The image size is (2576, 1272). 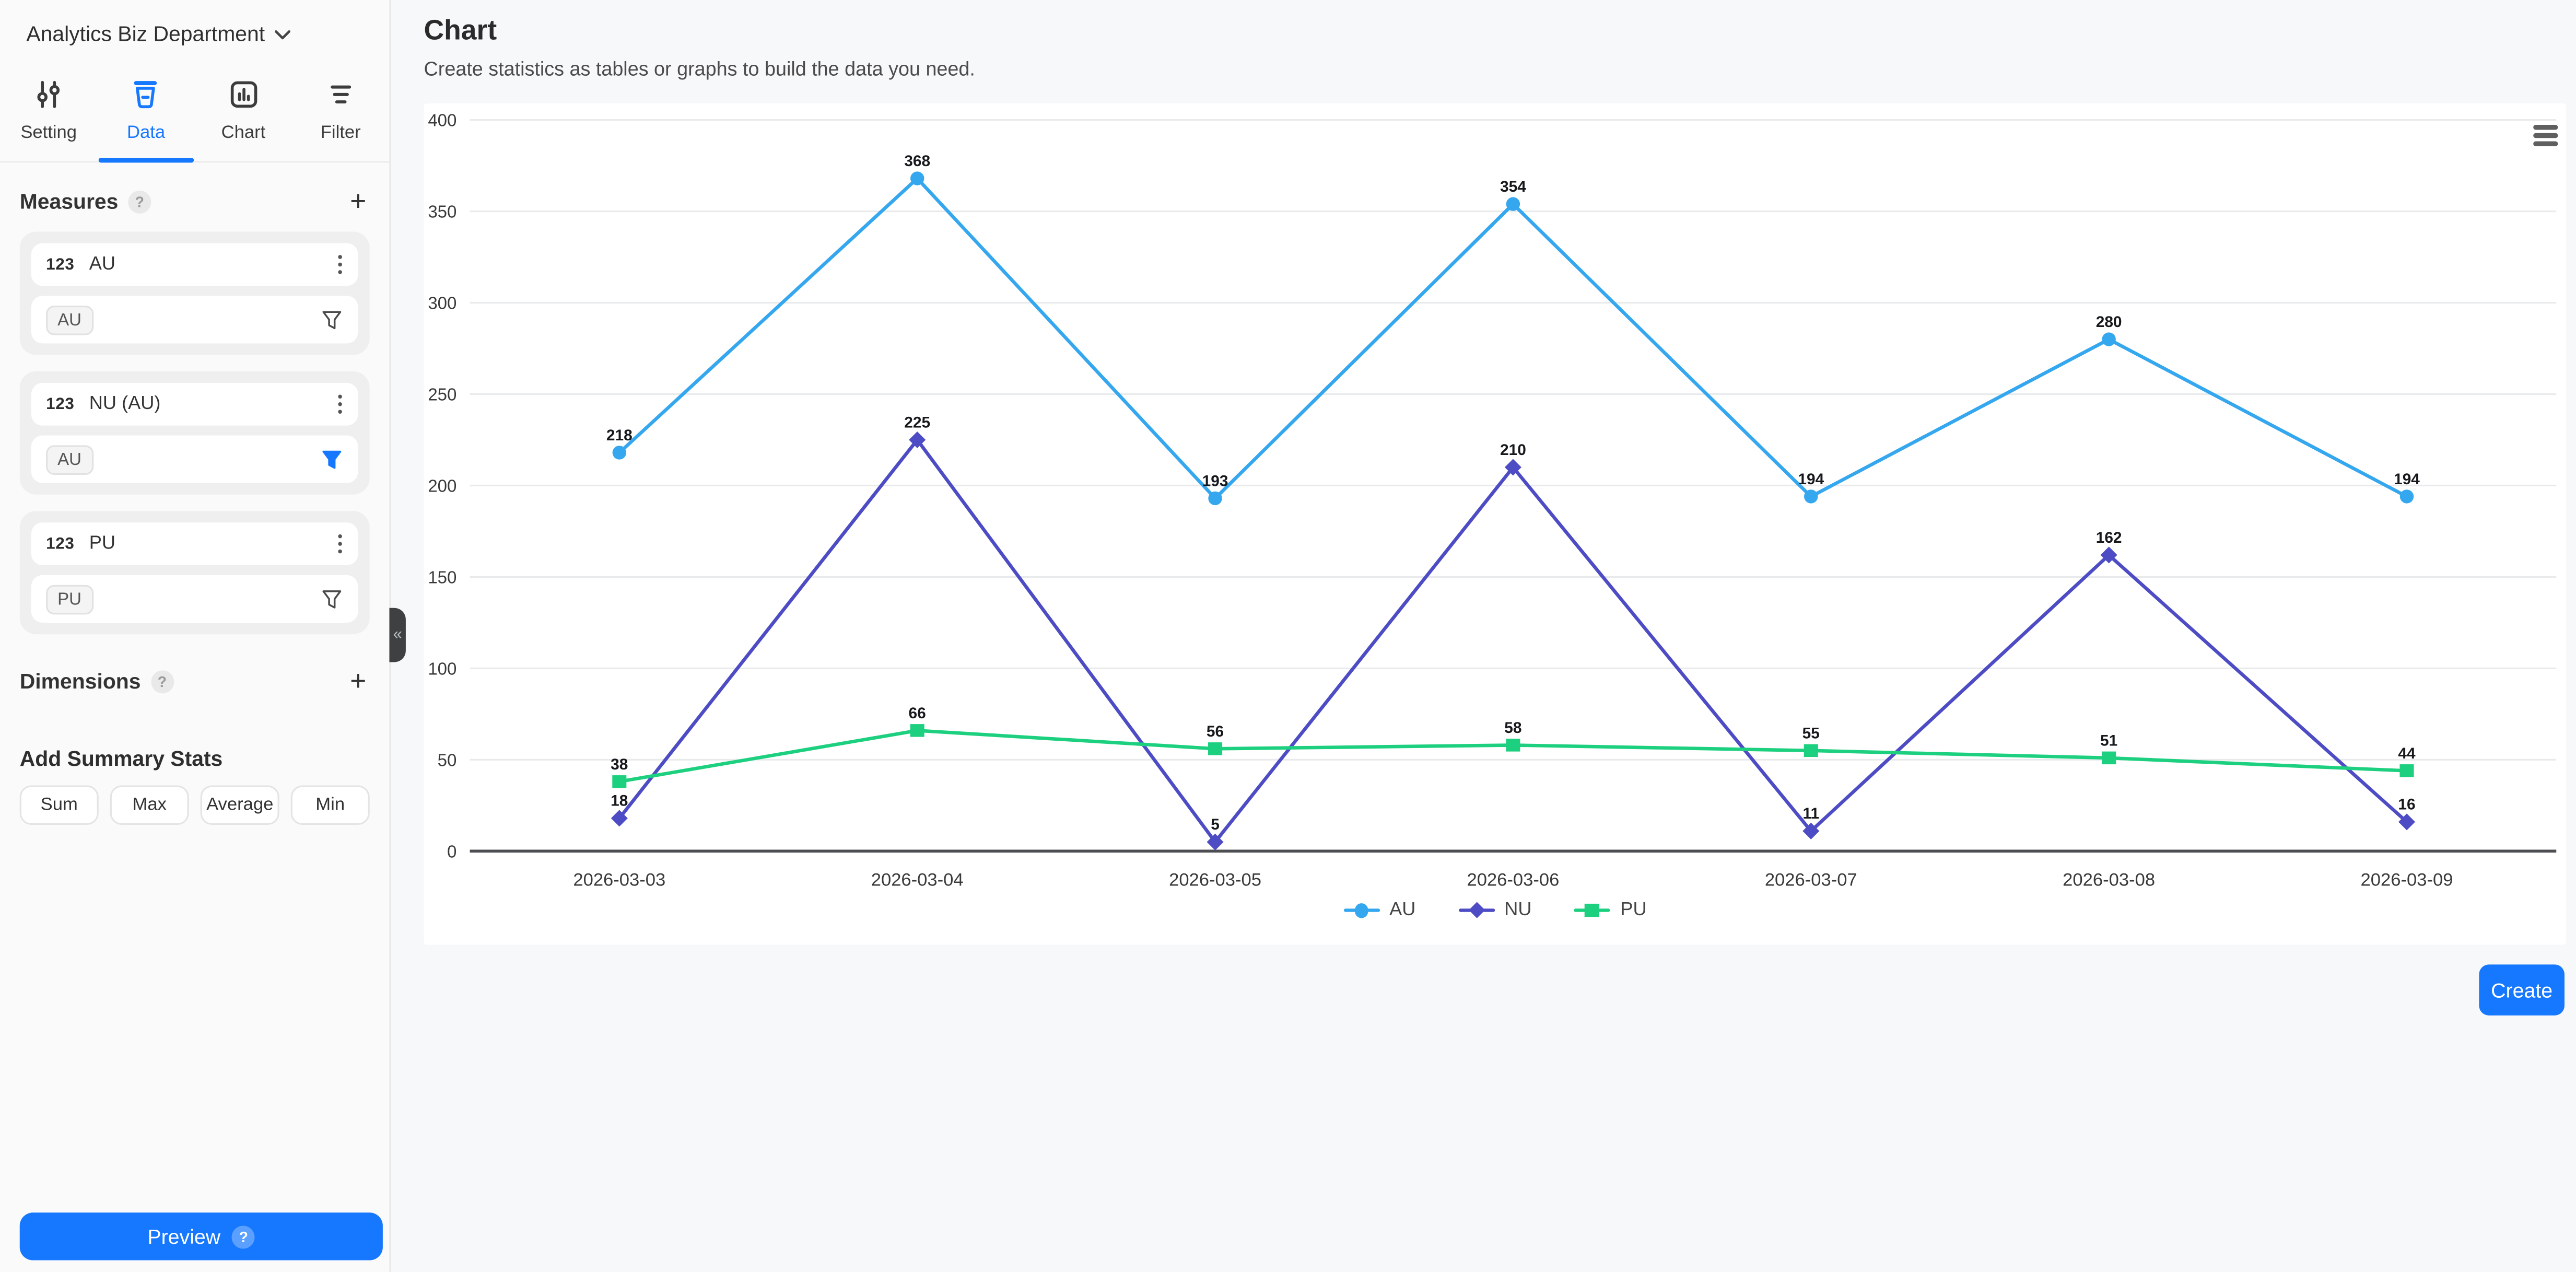 I want to click on legend-label: PU, so click(x=1633, y=910).